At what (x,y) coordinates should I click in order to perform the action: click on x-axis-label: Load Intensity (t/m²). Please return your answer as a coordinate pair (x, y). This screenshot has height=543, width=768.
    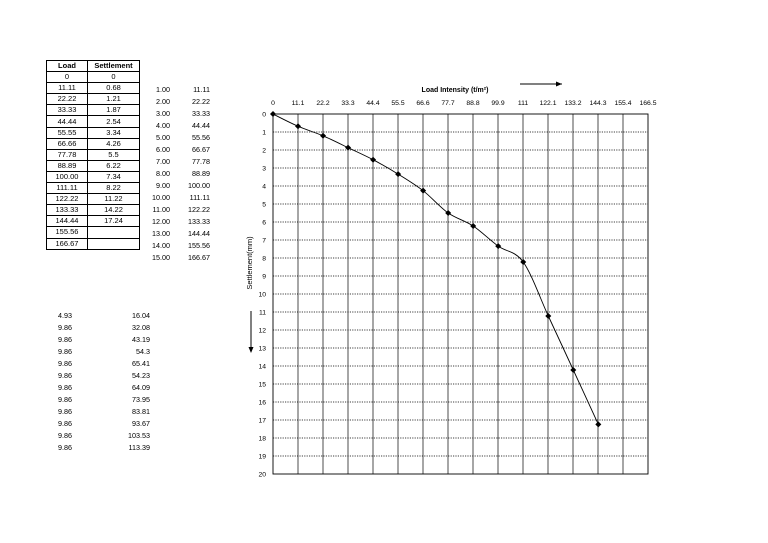
    Looking at the image, I should click on (455, 90).